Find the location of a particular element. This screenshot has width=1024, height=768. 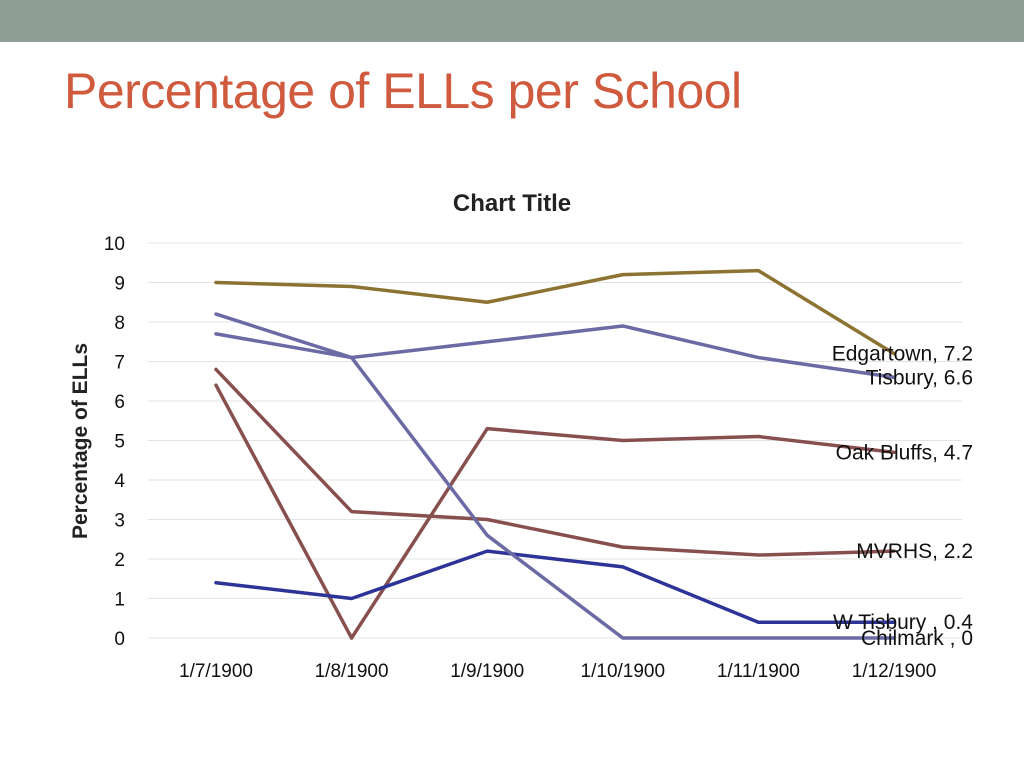

data-label-chilmark: Chilmark , 0 is located at coordinates (917, 638).